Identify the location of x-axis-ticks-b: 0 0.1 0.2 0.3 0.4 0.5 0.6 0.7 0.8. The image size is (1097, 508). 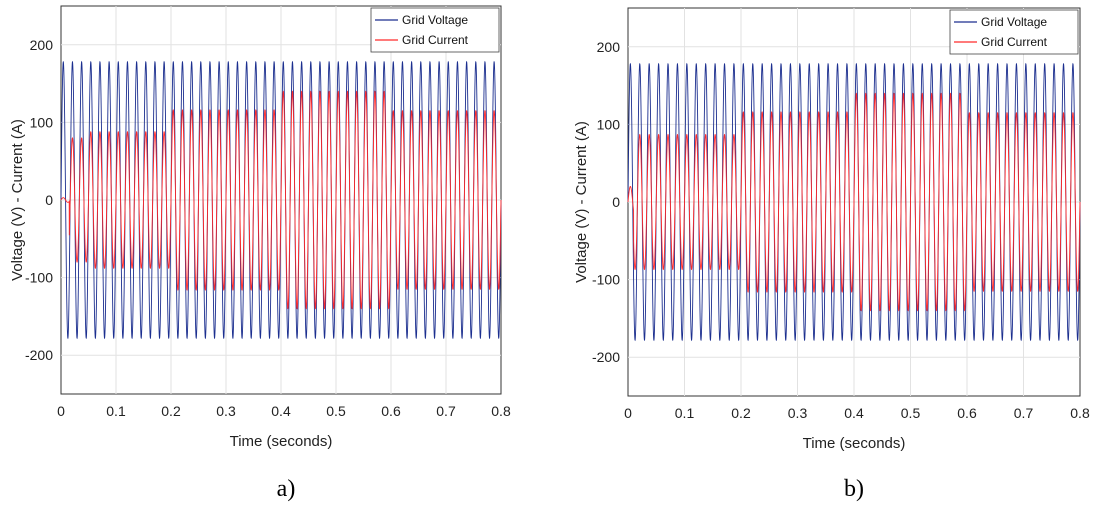
(857, 413).